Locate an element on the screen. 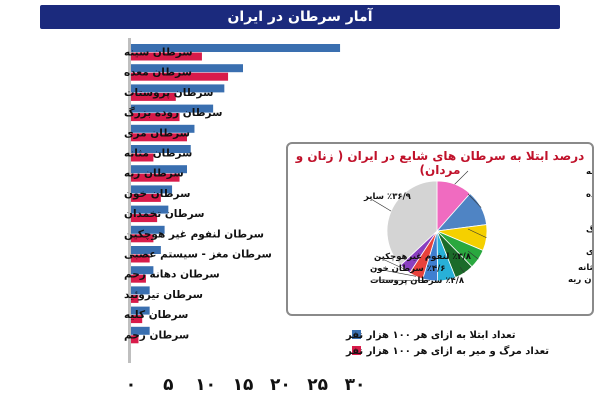 This screenshot has width=600, height=400. category-label: سرطان مری is located at coordinates (157, 133).